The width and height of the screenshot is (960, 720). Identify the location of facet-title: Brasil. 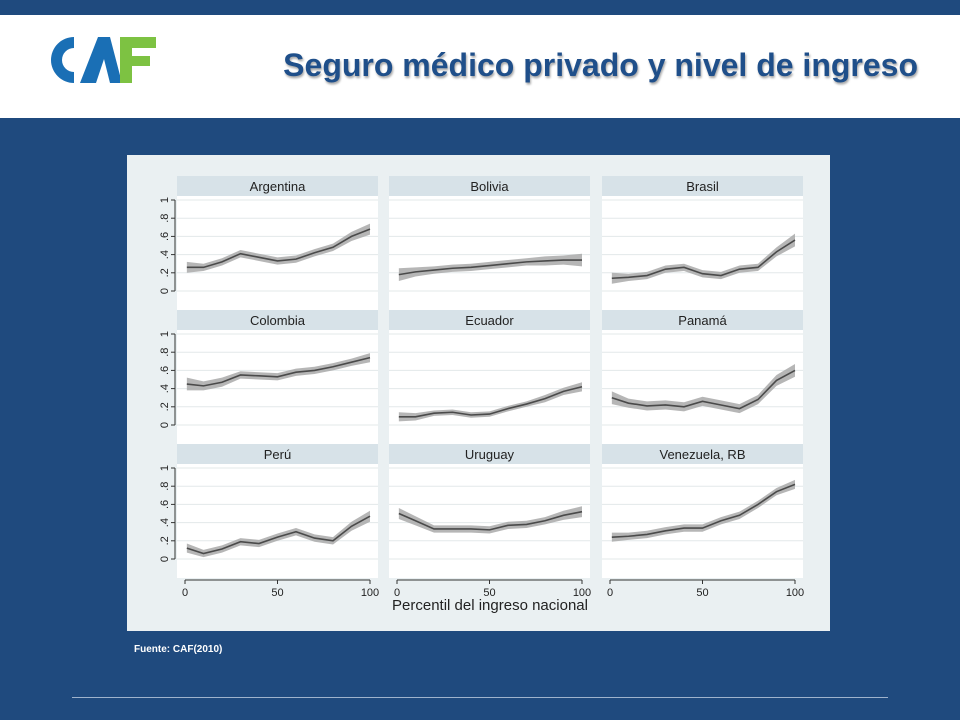
(702, 186).